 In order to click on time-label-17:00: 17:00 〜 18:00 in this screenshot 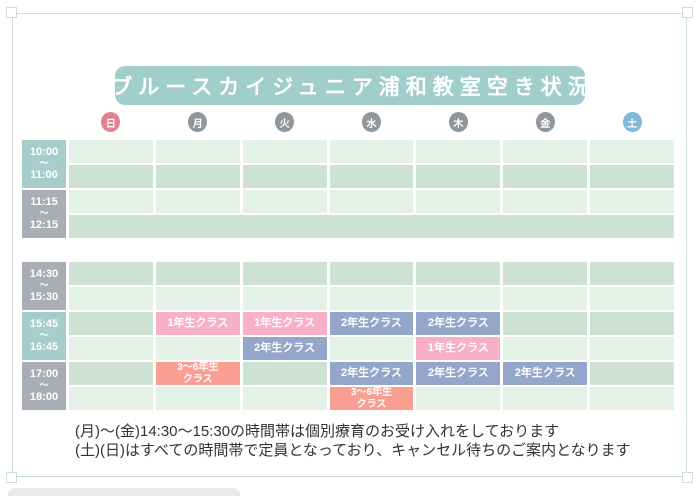, I will do `click(44, 386)`.